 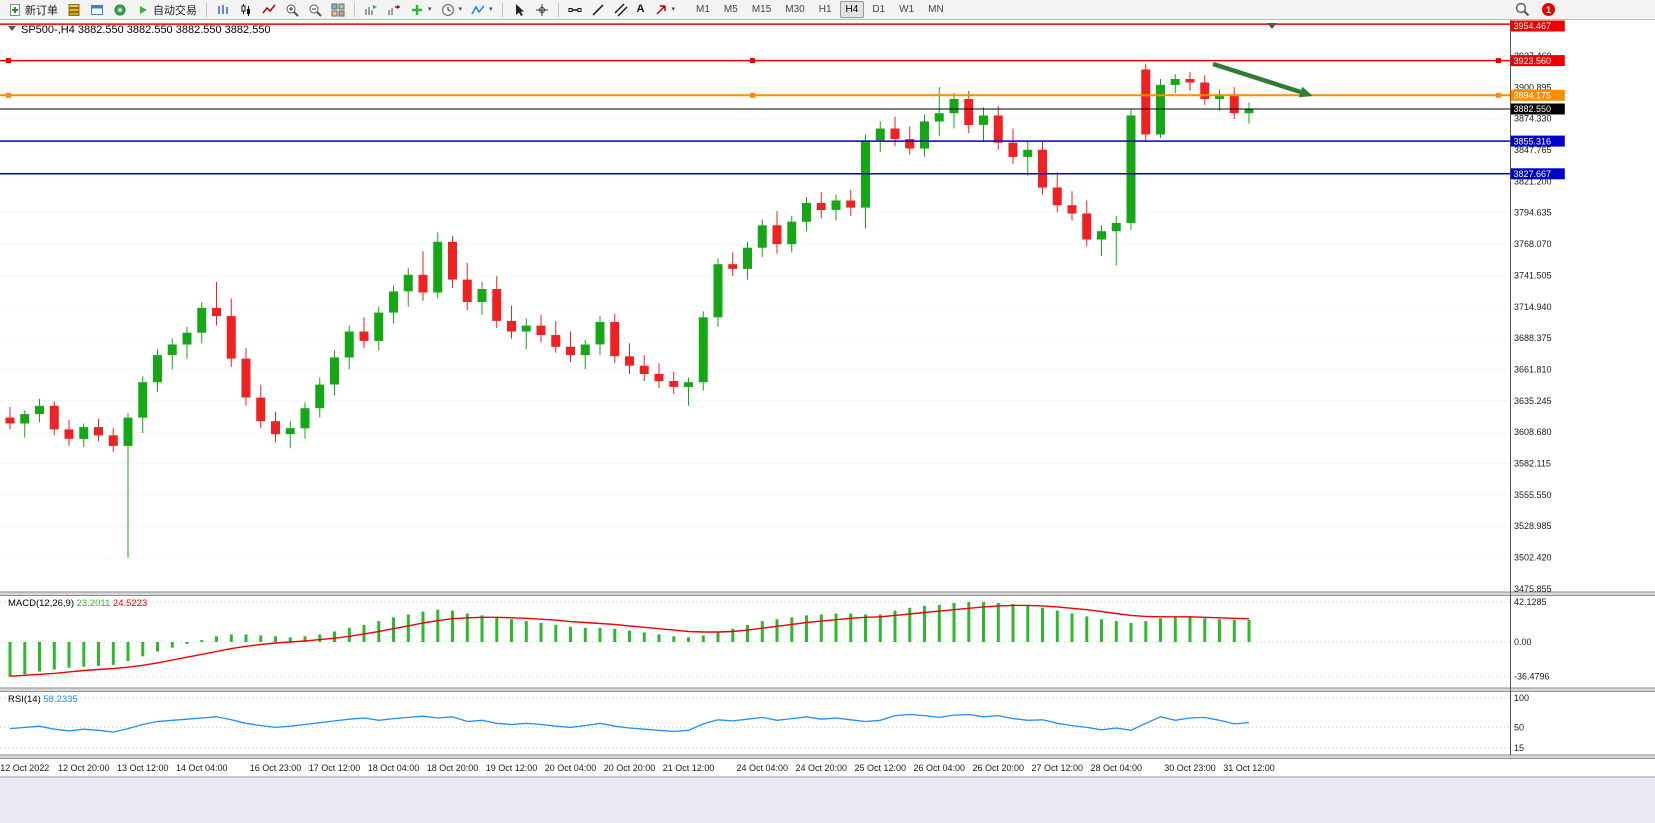 What do you see at coordinates (166, 10) in the screenshot?
I see `autotrade-button: 自动交易` at bounding box center [166, 10].